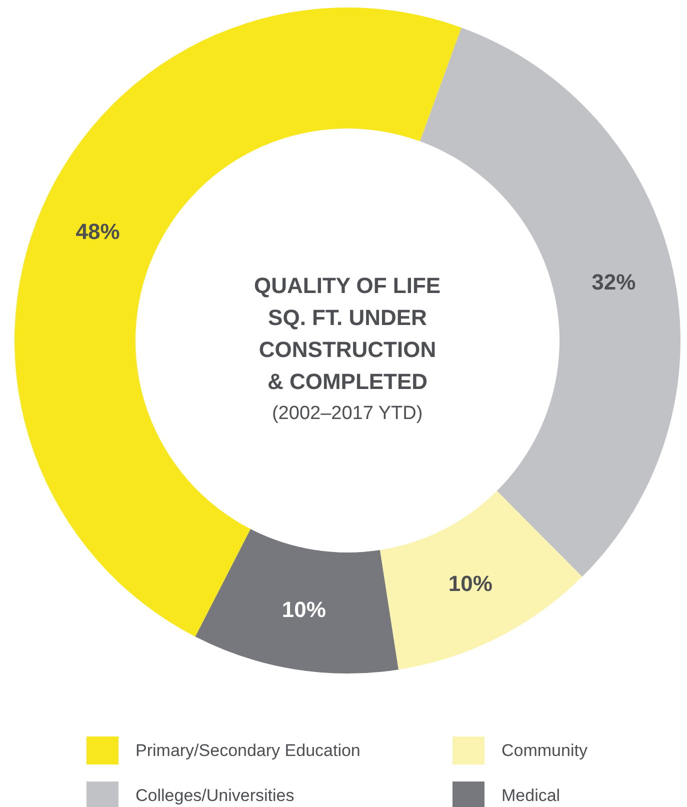 The width and height of the screenshot is (687, 807). What do you see at coordinates (531, 795) in the screenshot?
I see `legend-label: Medical` at bounding box center [531, 795].